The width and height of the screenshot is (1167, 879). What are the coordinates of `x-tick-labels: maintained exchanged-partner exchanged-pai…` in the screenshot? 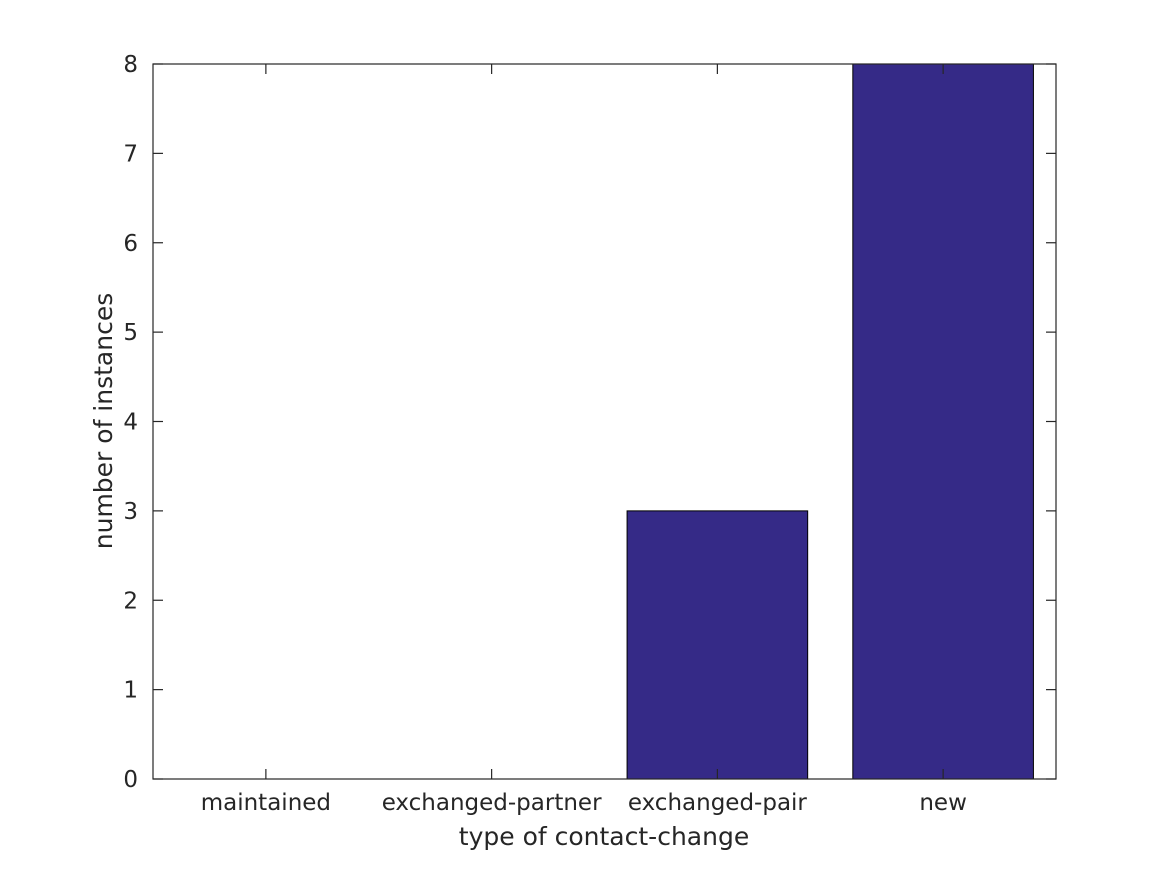 It's located at (584, 803).